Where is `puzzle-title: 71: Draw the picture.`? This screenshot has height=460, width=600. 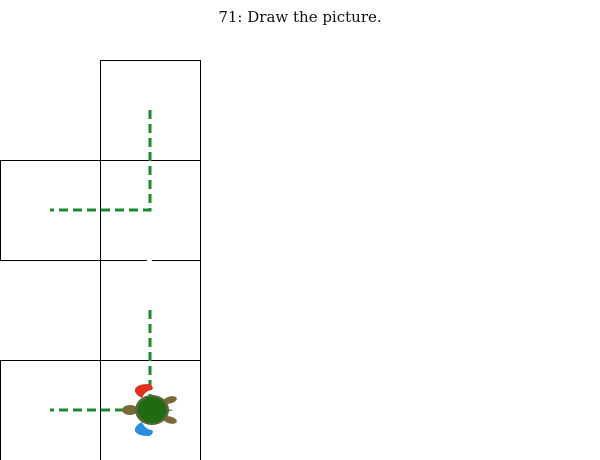
puzzle-title: 71: Draw the picture. is located at coordinates (300, 17).